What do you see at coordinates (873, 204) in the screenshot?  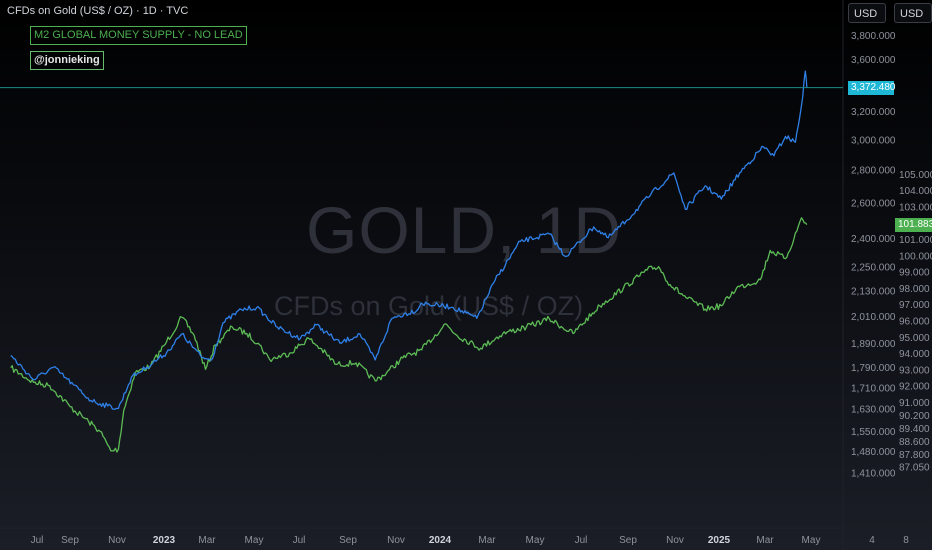 I see `left-axis-tick-label: 2,600.000` at bounding box center [873, 204].